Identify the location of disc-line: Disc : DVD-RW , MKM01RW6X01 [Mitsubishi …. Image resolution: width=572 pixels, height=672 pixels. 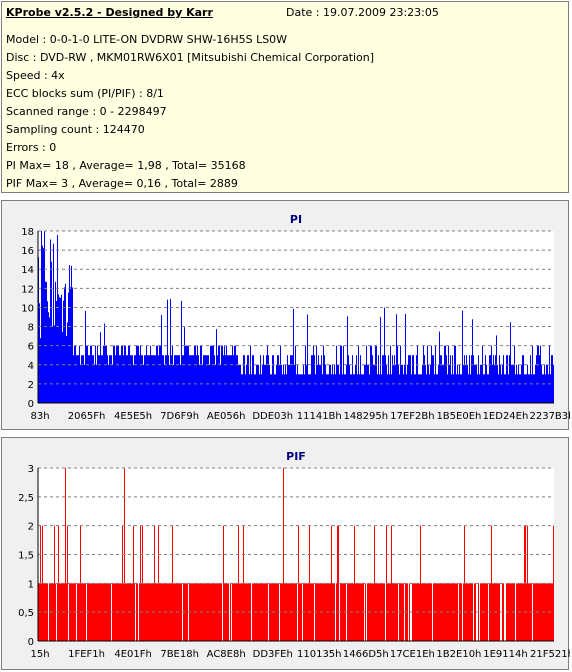
(190, 57).